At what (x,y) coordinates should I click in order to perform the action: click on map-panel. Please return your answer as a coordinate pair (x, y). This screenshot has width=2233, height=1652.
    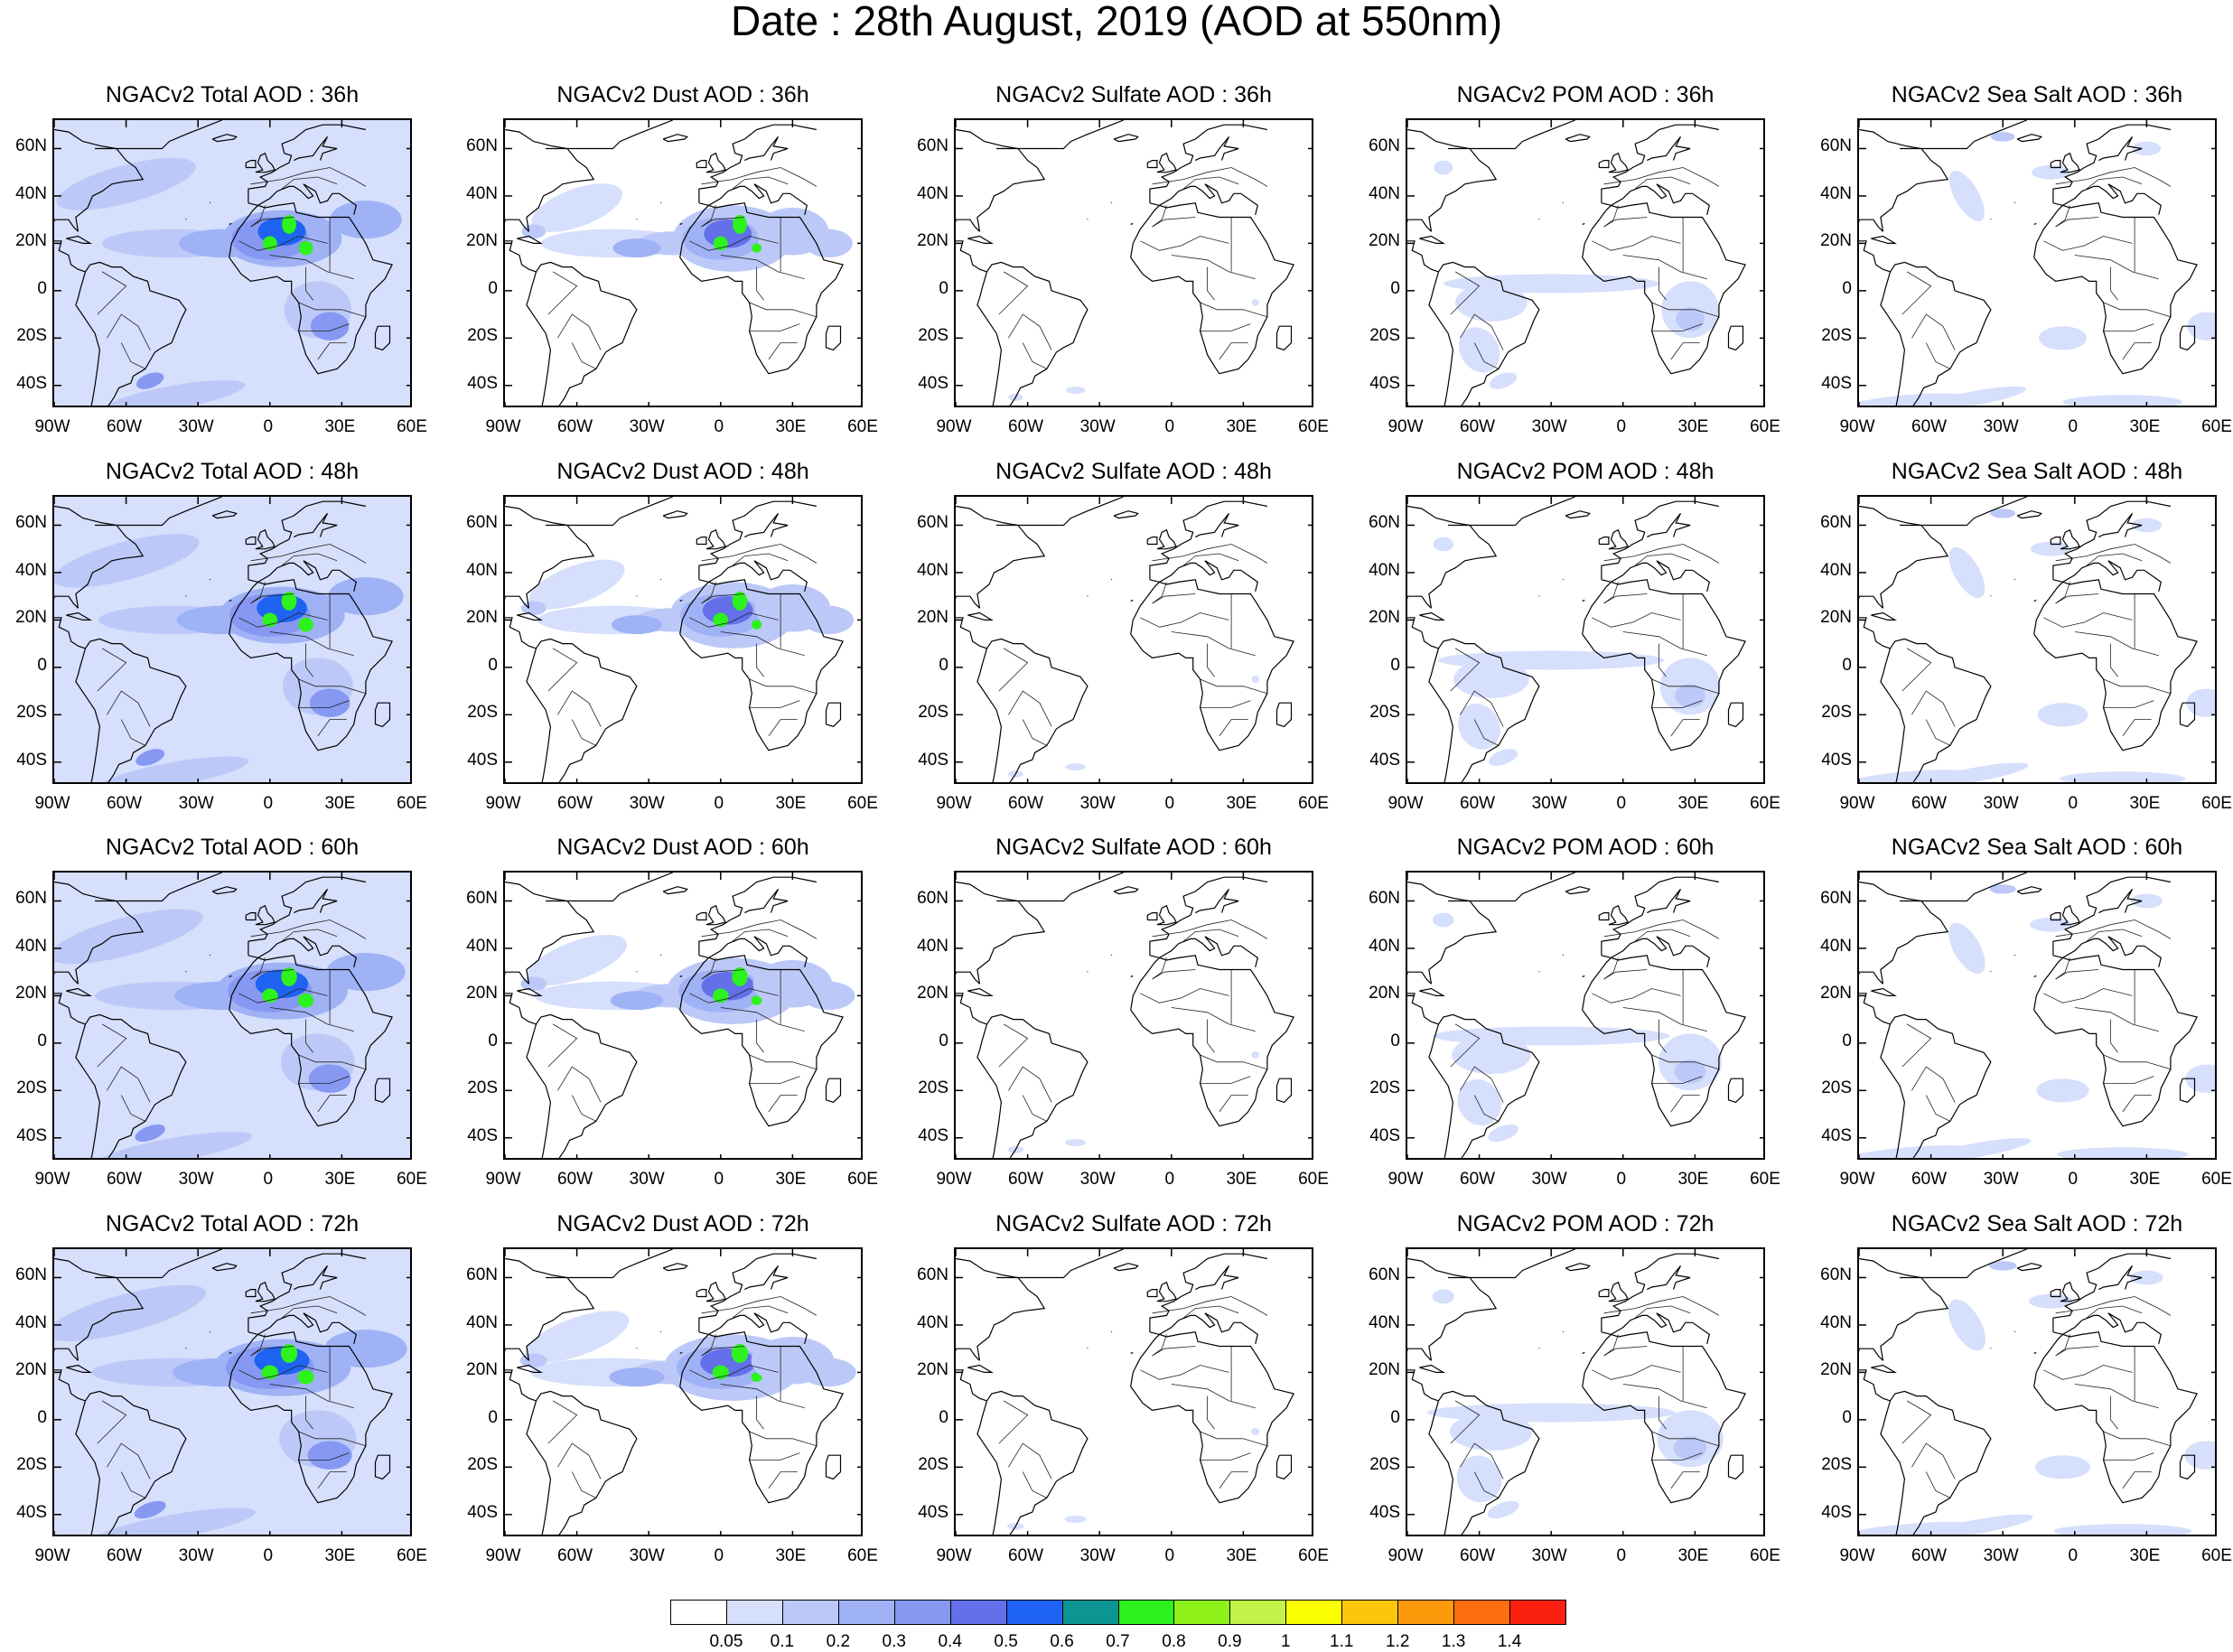
    Looking at the image, I should click on (232, 262).